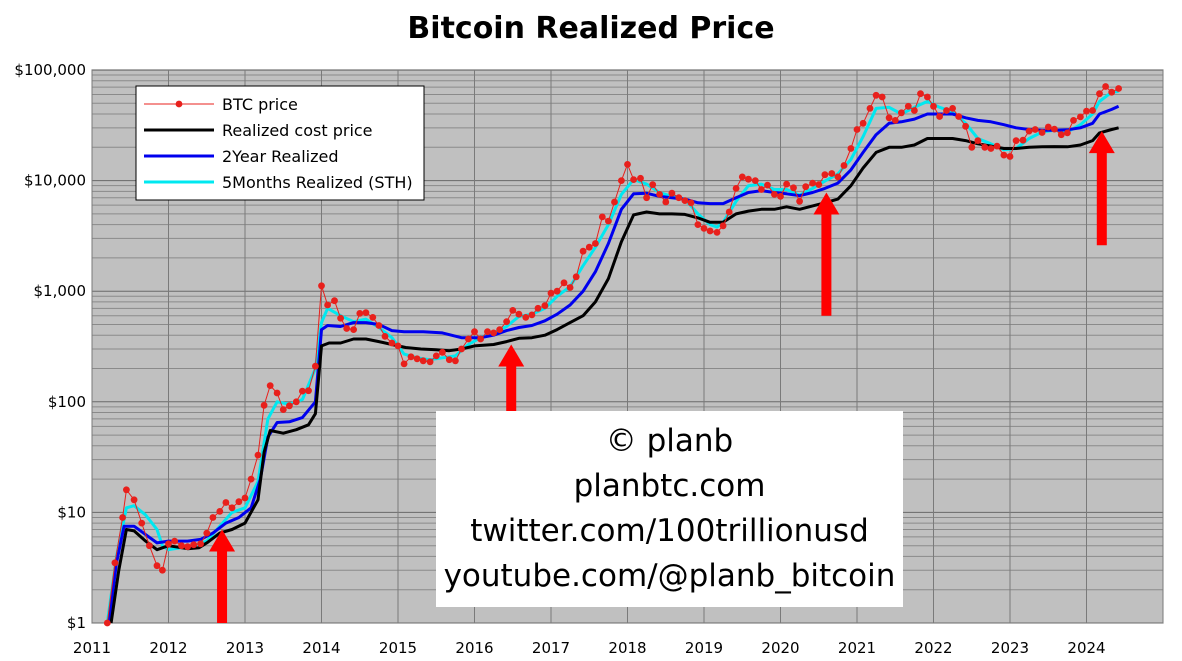 This screenshot has width=1182, height=661. I want to click on legend-label: 2Year Realized, so click(280, 156).